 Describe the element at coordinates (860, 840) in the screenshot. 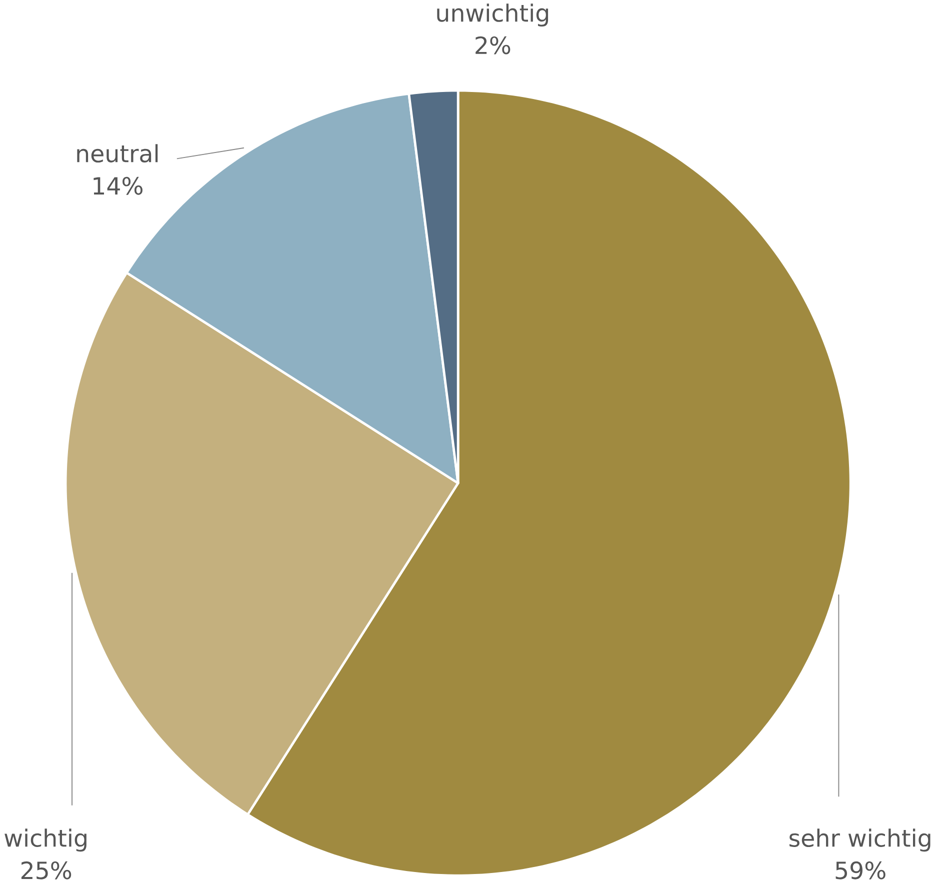

I see `slice-label: sehr wichtig` at that location.